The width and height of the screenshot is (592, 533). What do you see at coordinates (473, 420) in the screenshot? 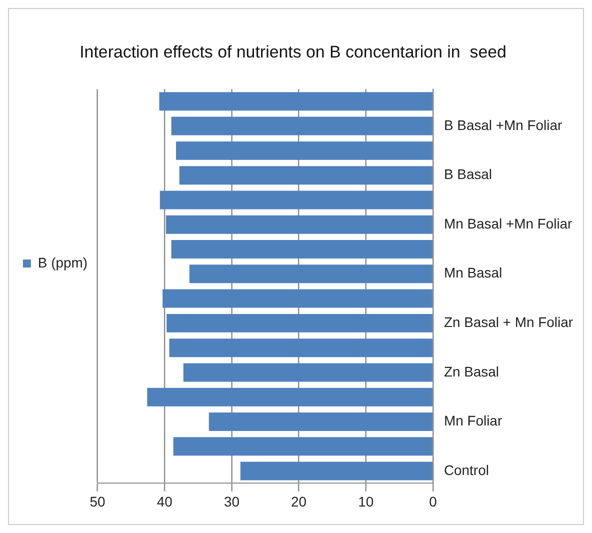
I see `y-tick-label: Mn Foliar` at bounding box center [473, 420].